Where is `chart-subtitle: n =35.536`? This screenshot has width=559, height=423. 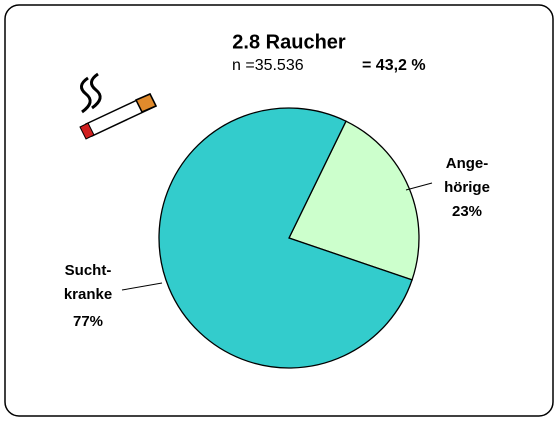 chart-subtitle: n =35.536 is located at coordinates (268, 65).